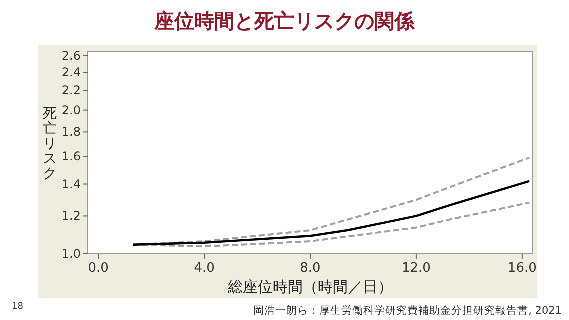 The image size is (569, 320). I want to click on y-tick-label: 2.6, so click(71, 55).